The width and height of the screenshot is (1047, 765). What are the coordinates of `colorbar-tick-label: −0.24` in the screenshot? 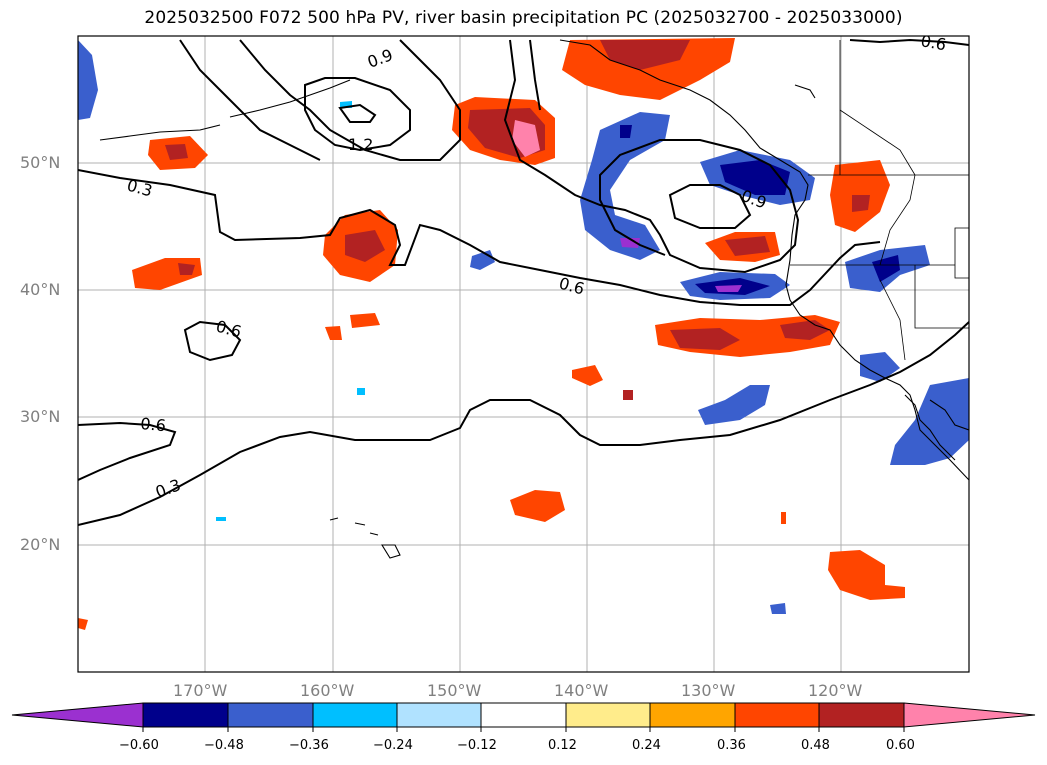 It's located at (393, 745).